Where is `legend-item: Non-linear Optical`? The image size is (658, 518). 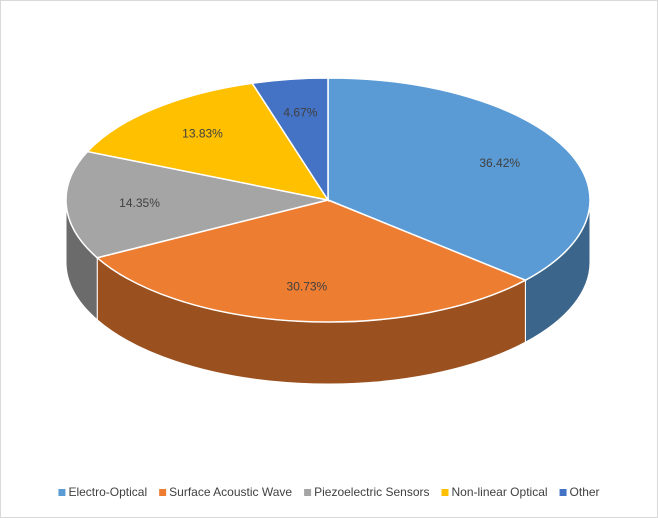
legend-item: Non-linear Optical is located at coordinates (494, 492).